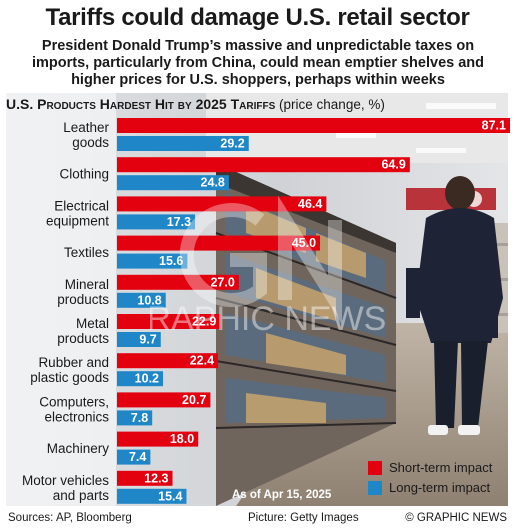 Image resolution: width=515 pixels, height=529 pixels. What do you see at coordinates (232, 144) in the screenshot?
I see `data-label: 29.2` at bounding box center [232, 144].